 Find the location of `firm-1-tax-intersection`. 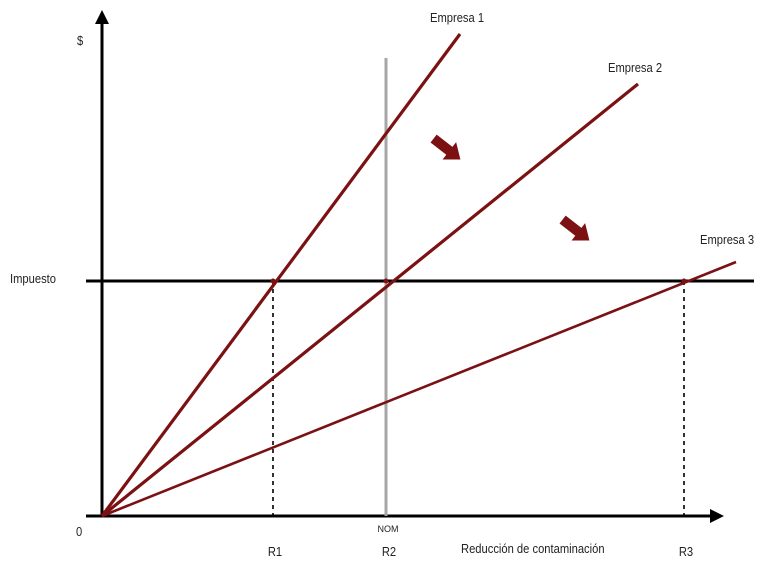

firm-1-tax-intersection is located at coordinates (273, 281).